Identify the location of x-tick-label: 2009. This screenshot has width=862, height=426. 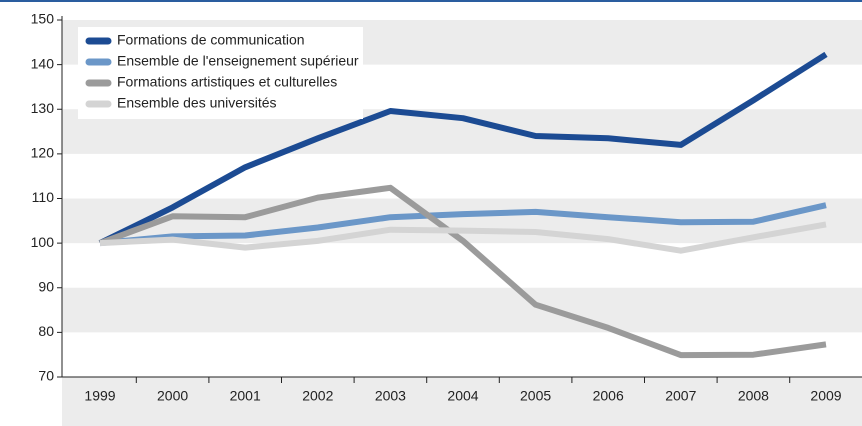
(825, 396).